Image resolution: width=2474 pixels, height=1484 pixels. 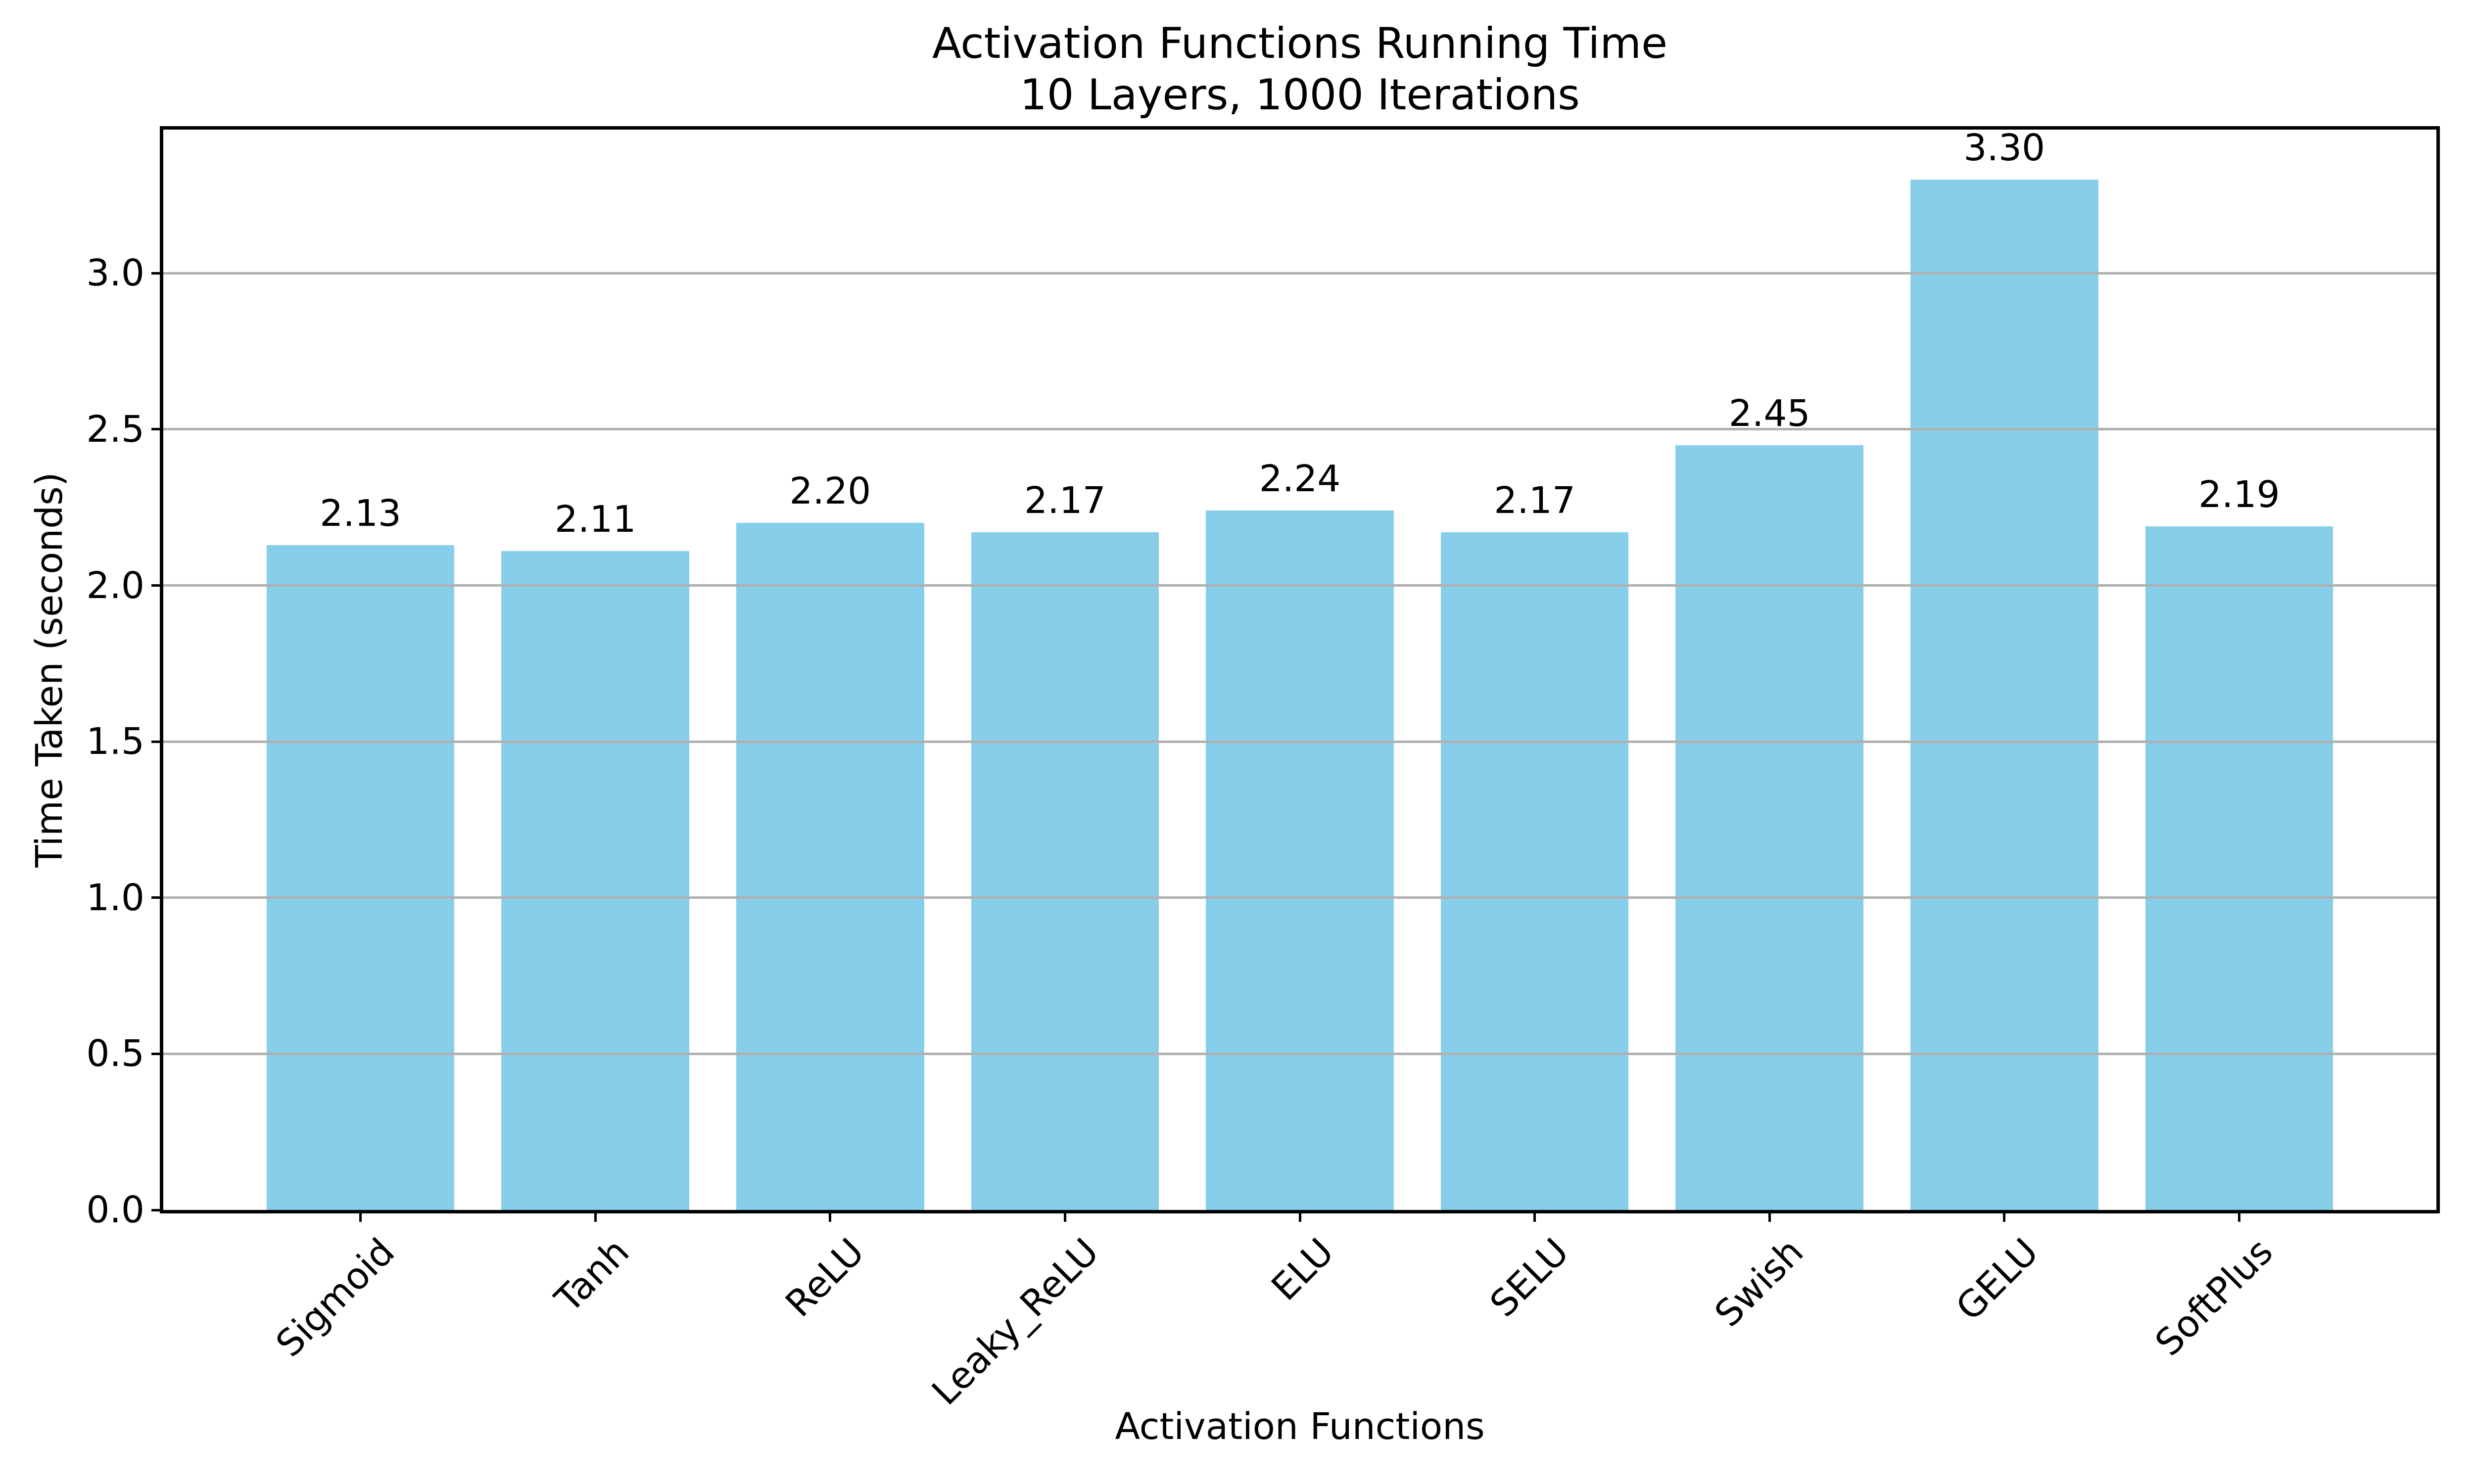 I want to click on bar-value-label-GELU: 3.30, so click(x=2005, y=147).